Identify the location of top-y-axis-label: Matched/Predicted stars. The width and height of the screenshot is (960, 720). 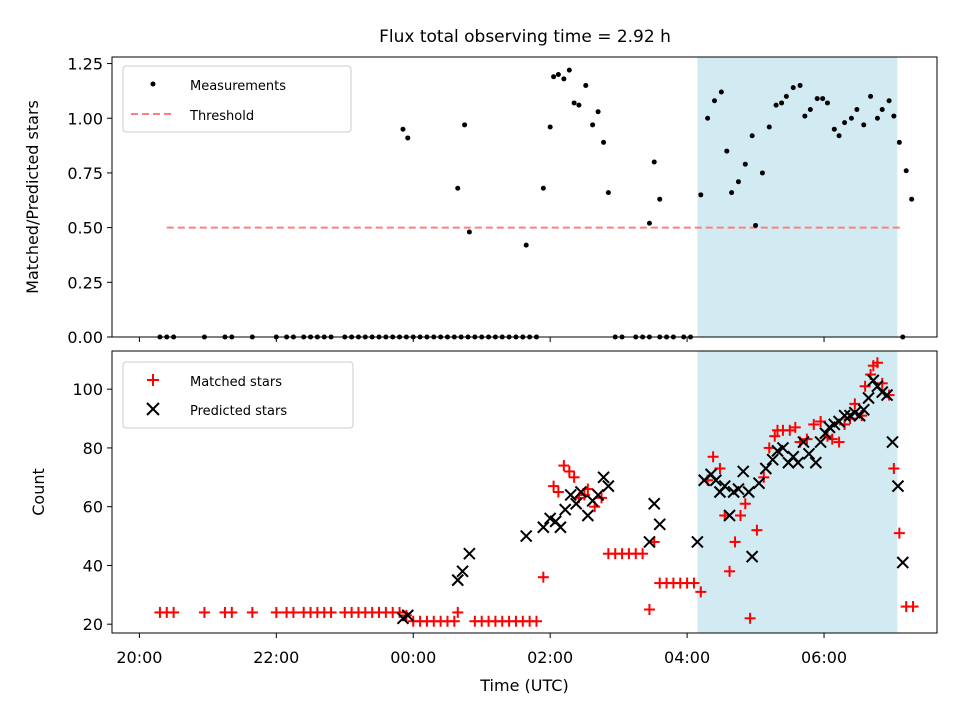
(32, 197).